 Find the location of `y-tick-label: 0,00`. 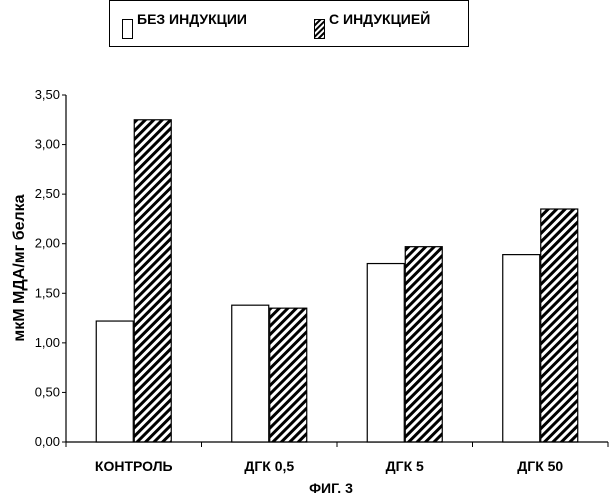

y-tick-label: 0,00 is located at coordinates (47, 441).